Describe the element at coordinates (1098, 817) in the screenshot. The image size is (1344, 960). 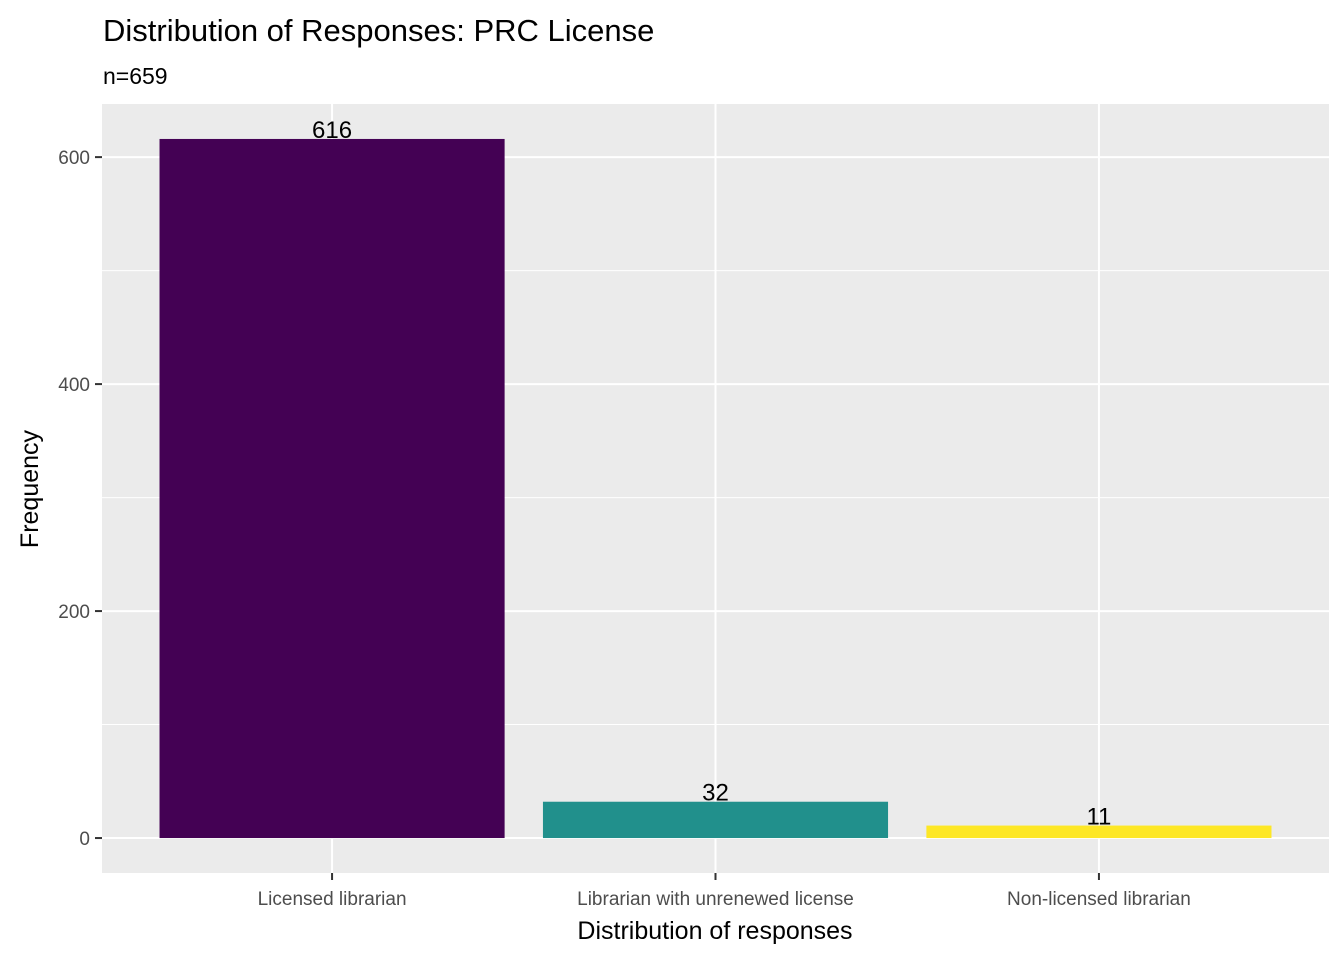
I see `data-label: 11` at that location.